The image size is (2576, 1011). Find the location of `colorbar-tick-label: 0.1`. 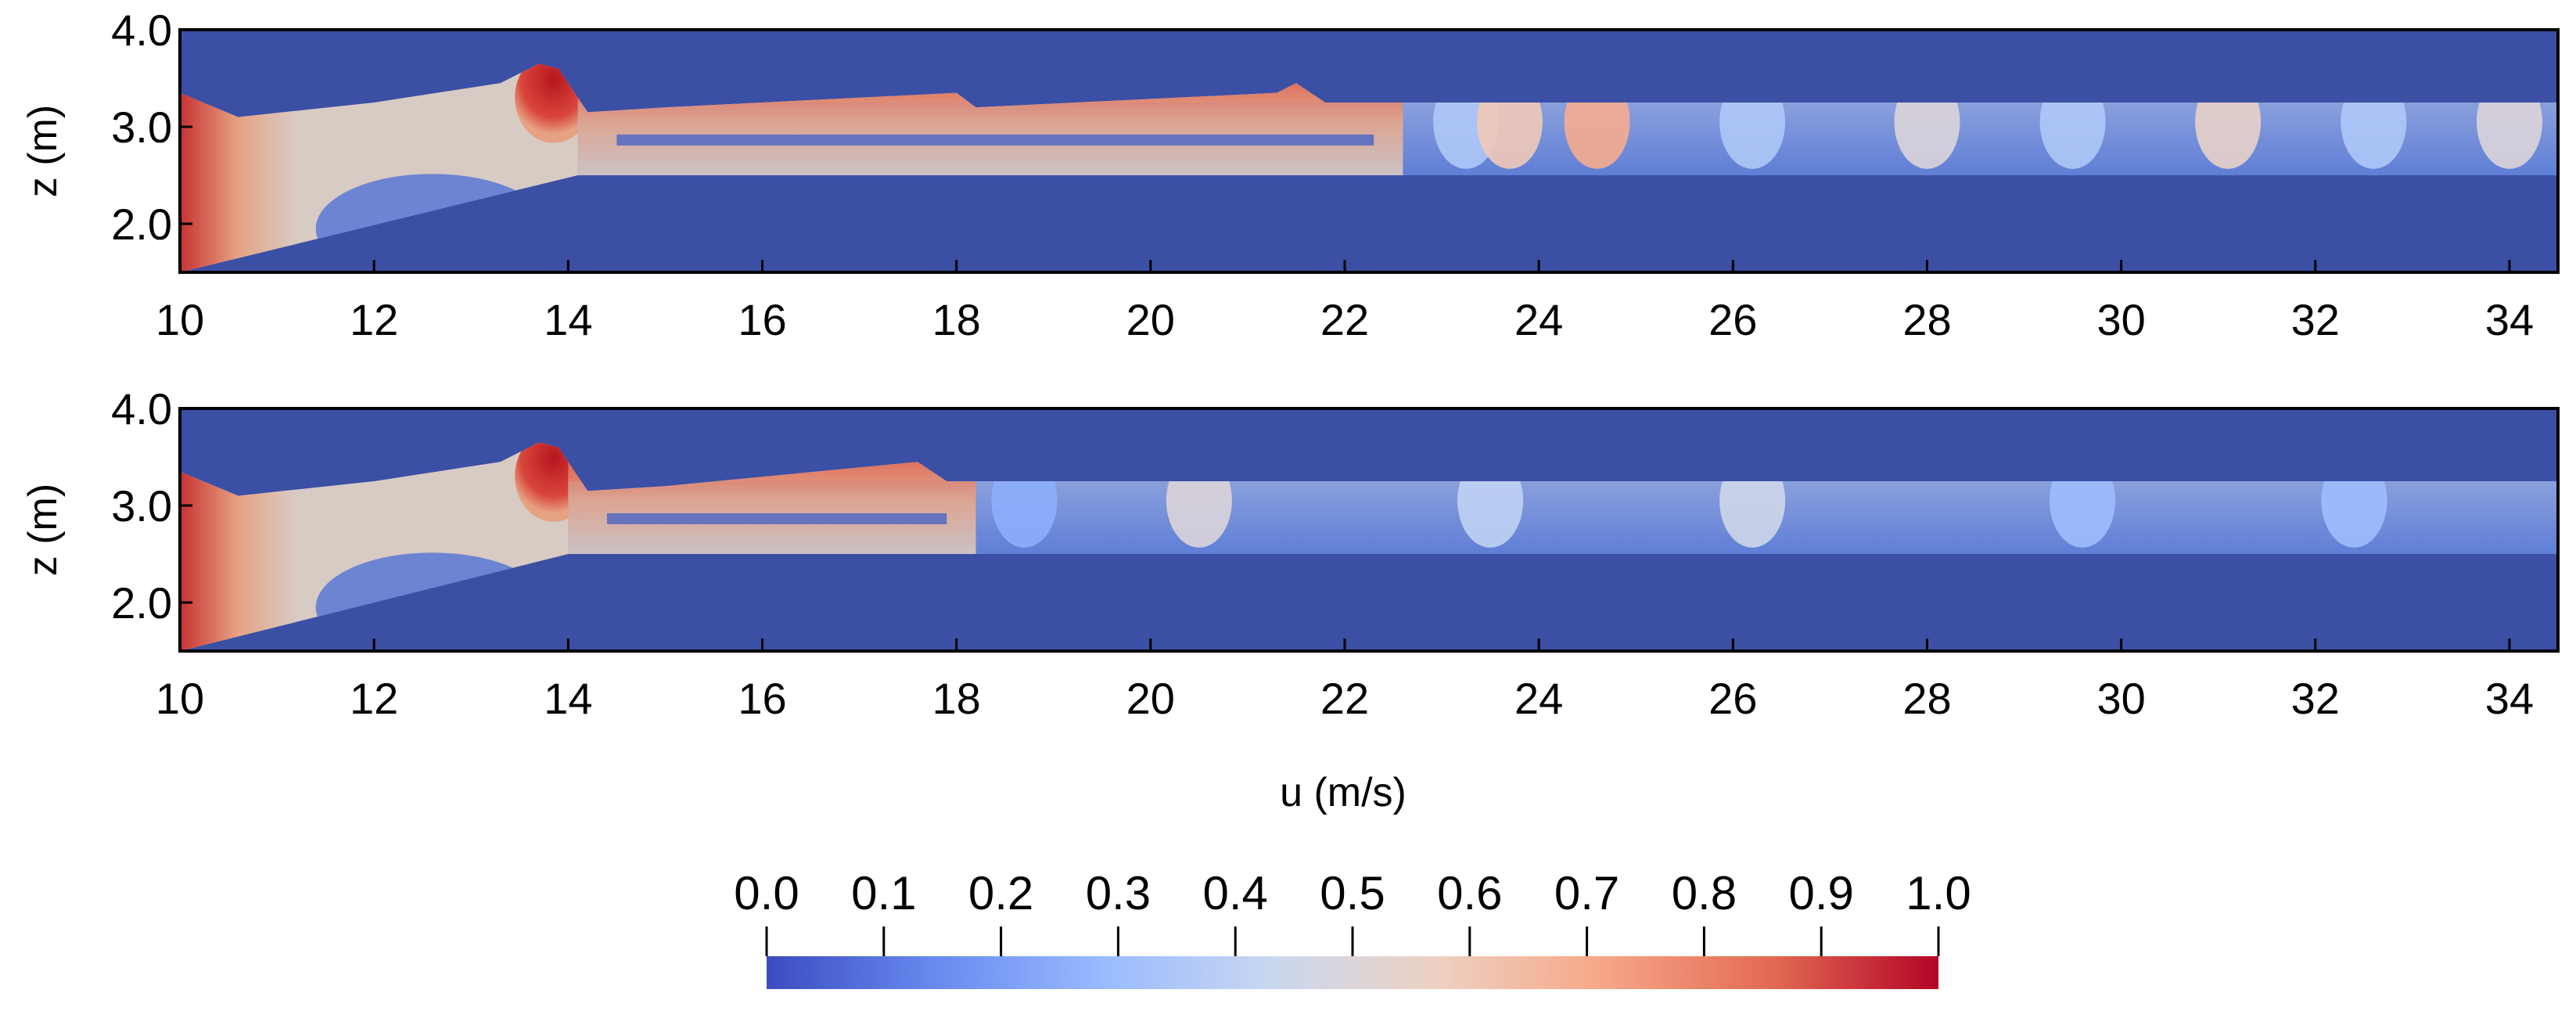

colorbar-tick-label: 0.1 is located at coordinates (883, 893).